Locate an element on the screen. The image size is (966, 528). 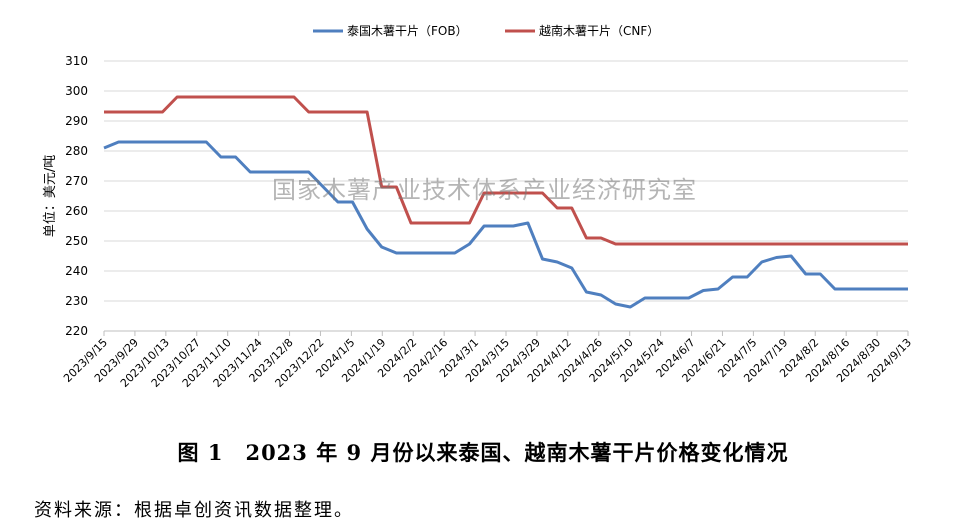
y-tick-label: 250 is located at coordinates (76, 241).